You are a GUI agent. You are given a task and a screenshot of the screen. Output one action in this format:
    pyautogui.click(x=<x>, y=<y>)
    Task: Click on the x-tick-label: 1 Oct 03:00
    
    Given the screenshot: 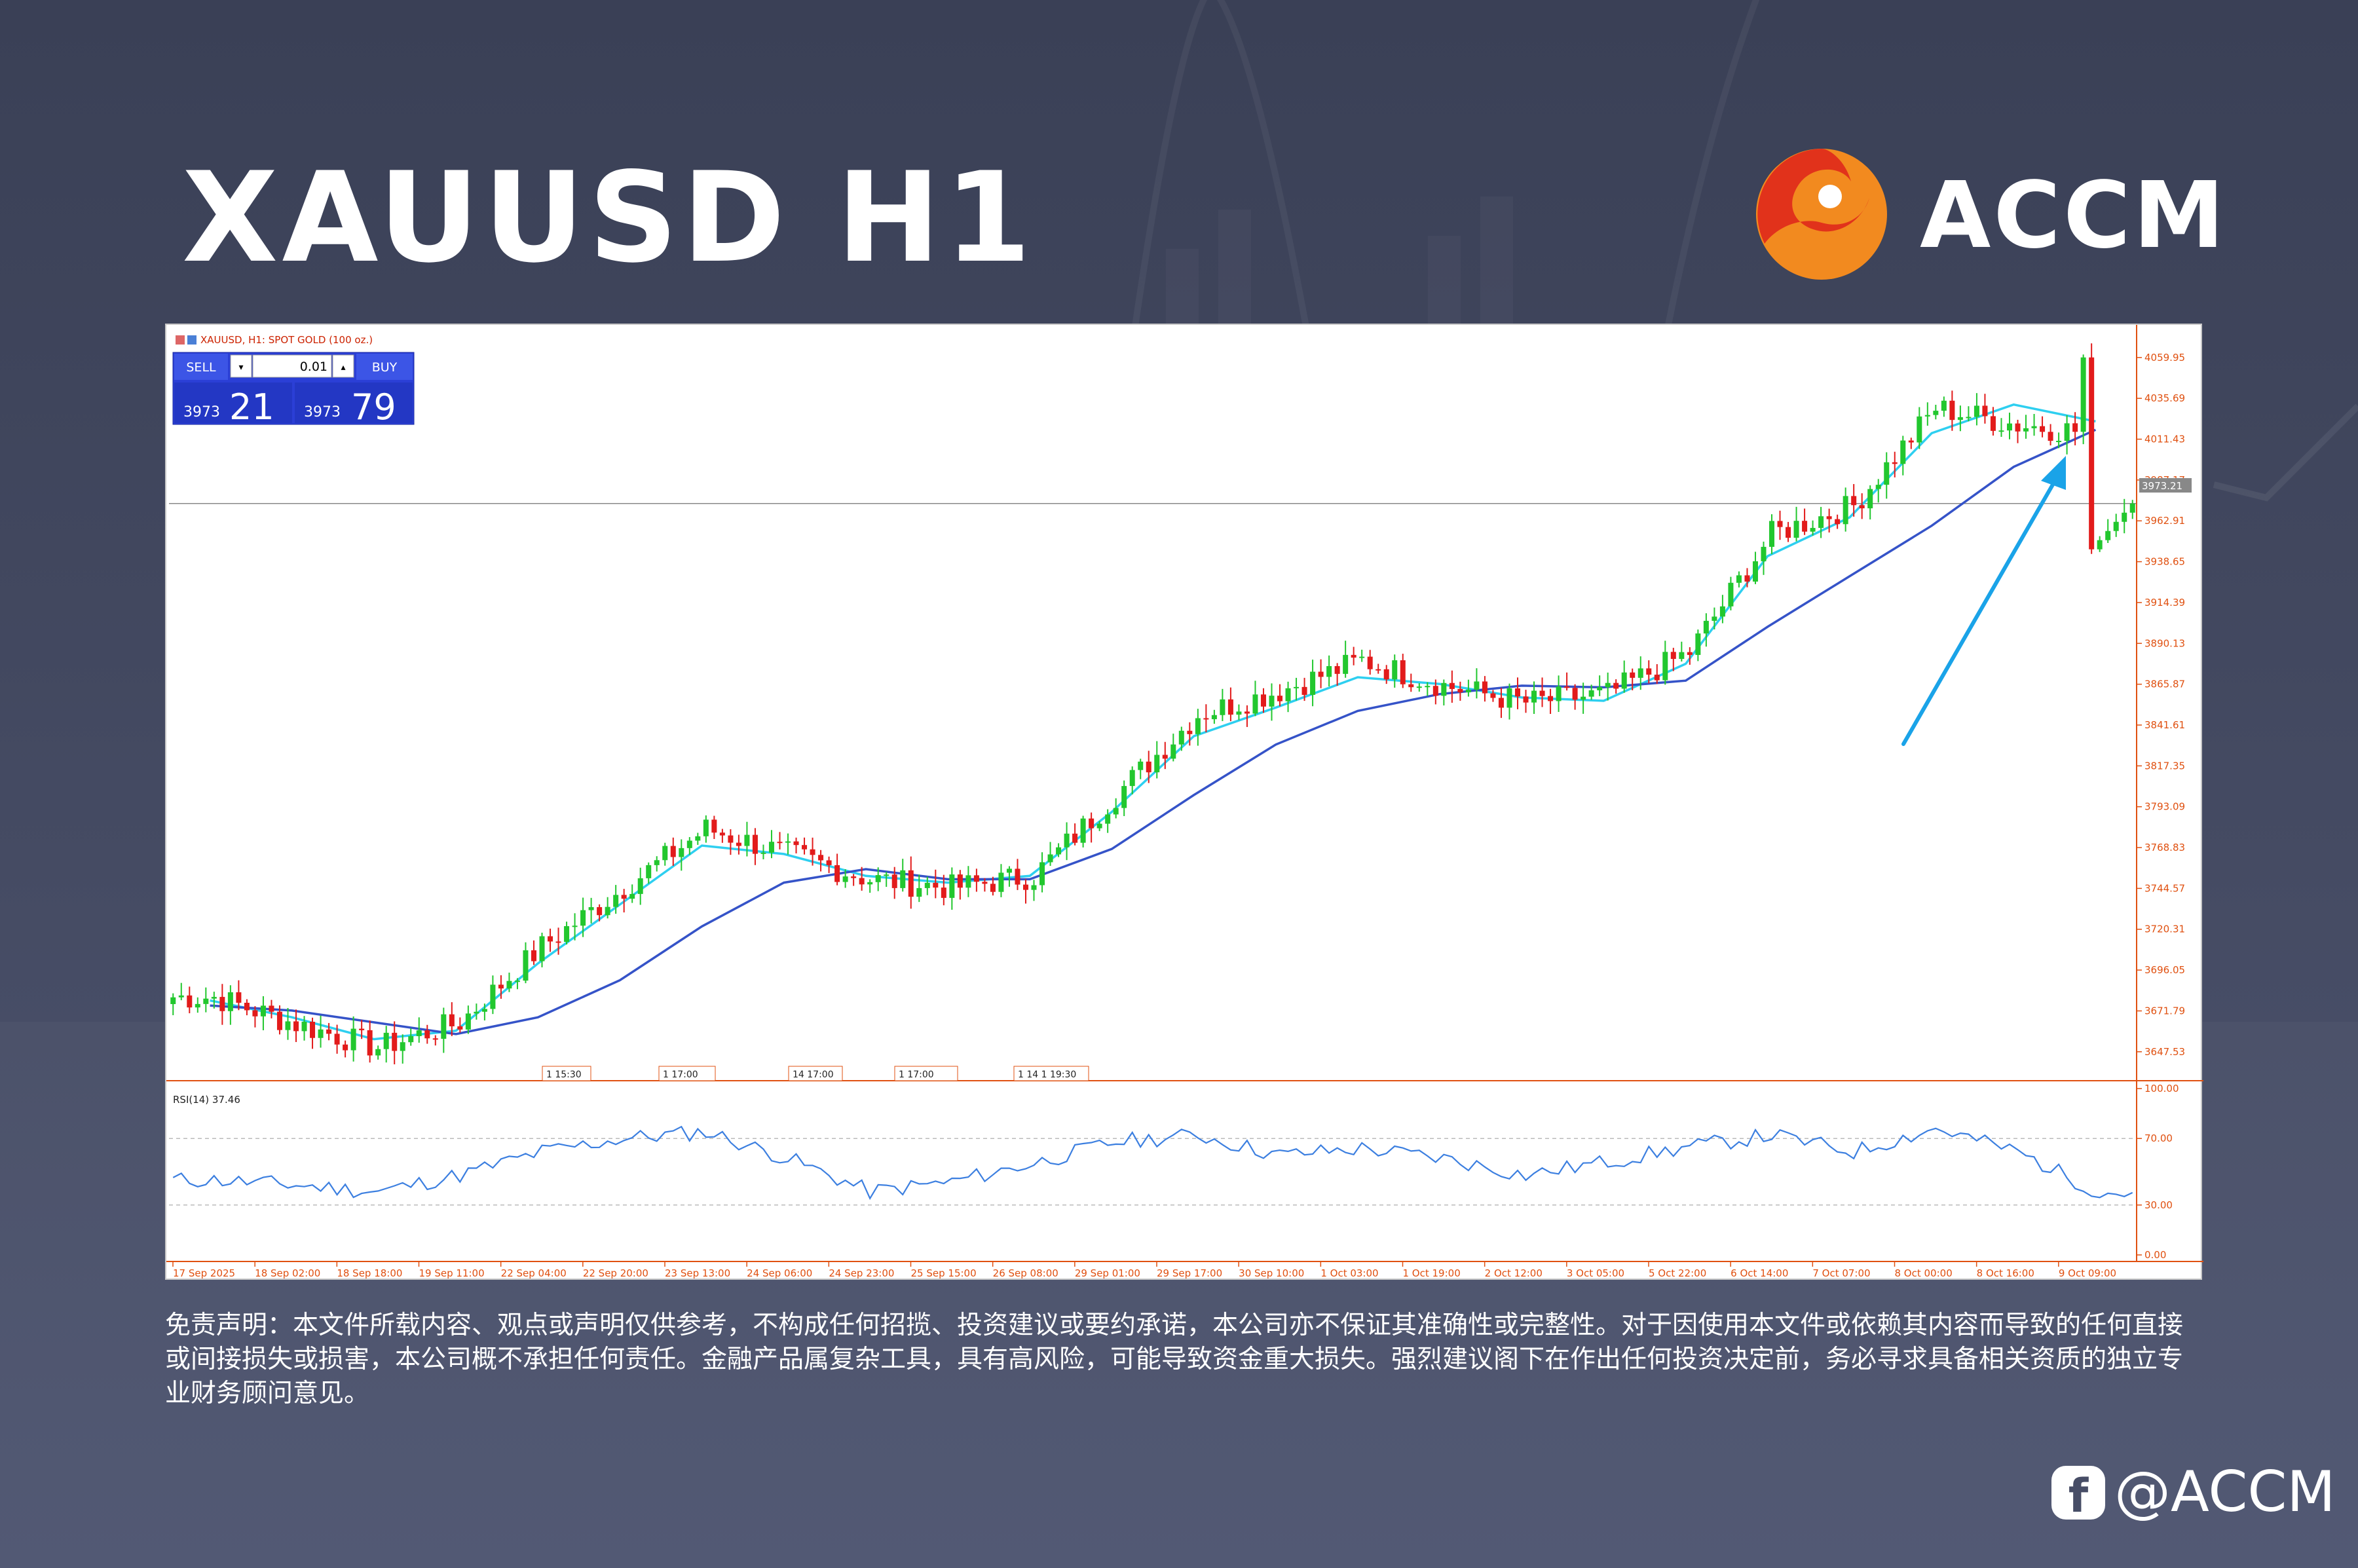 What is the action you would take?
    pyautogui.click(x=1349, y=1273)
    